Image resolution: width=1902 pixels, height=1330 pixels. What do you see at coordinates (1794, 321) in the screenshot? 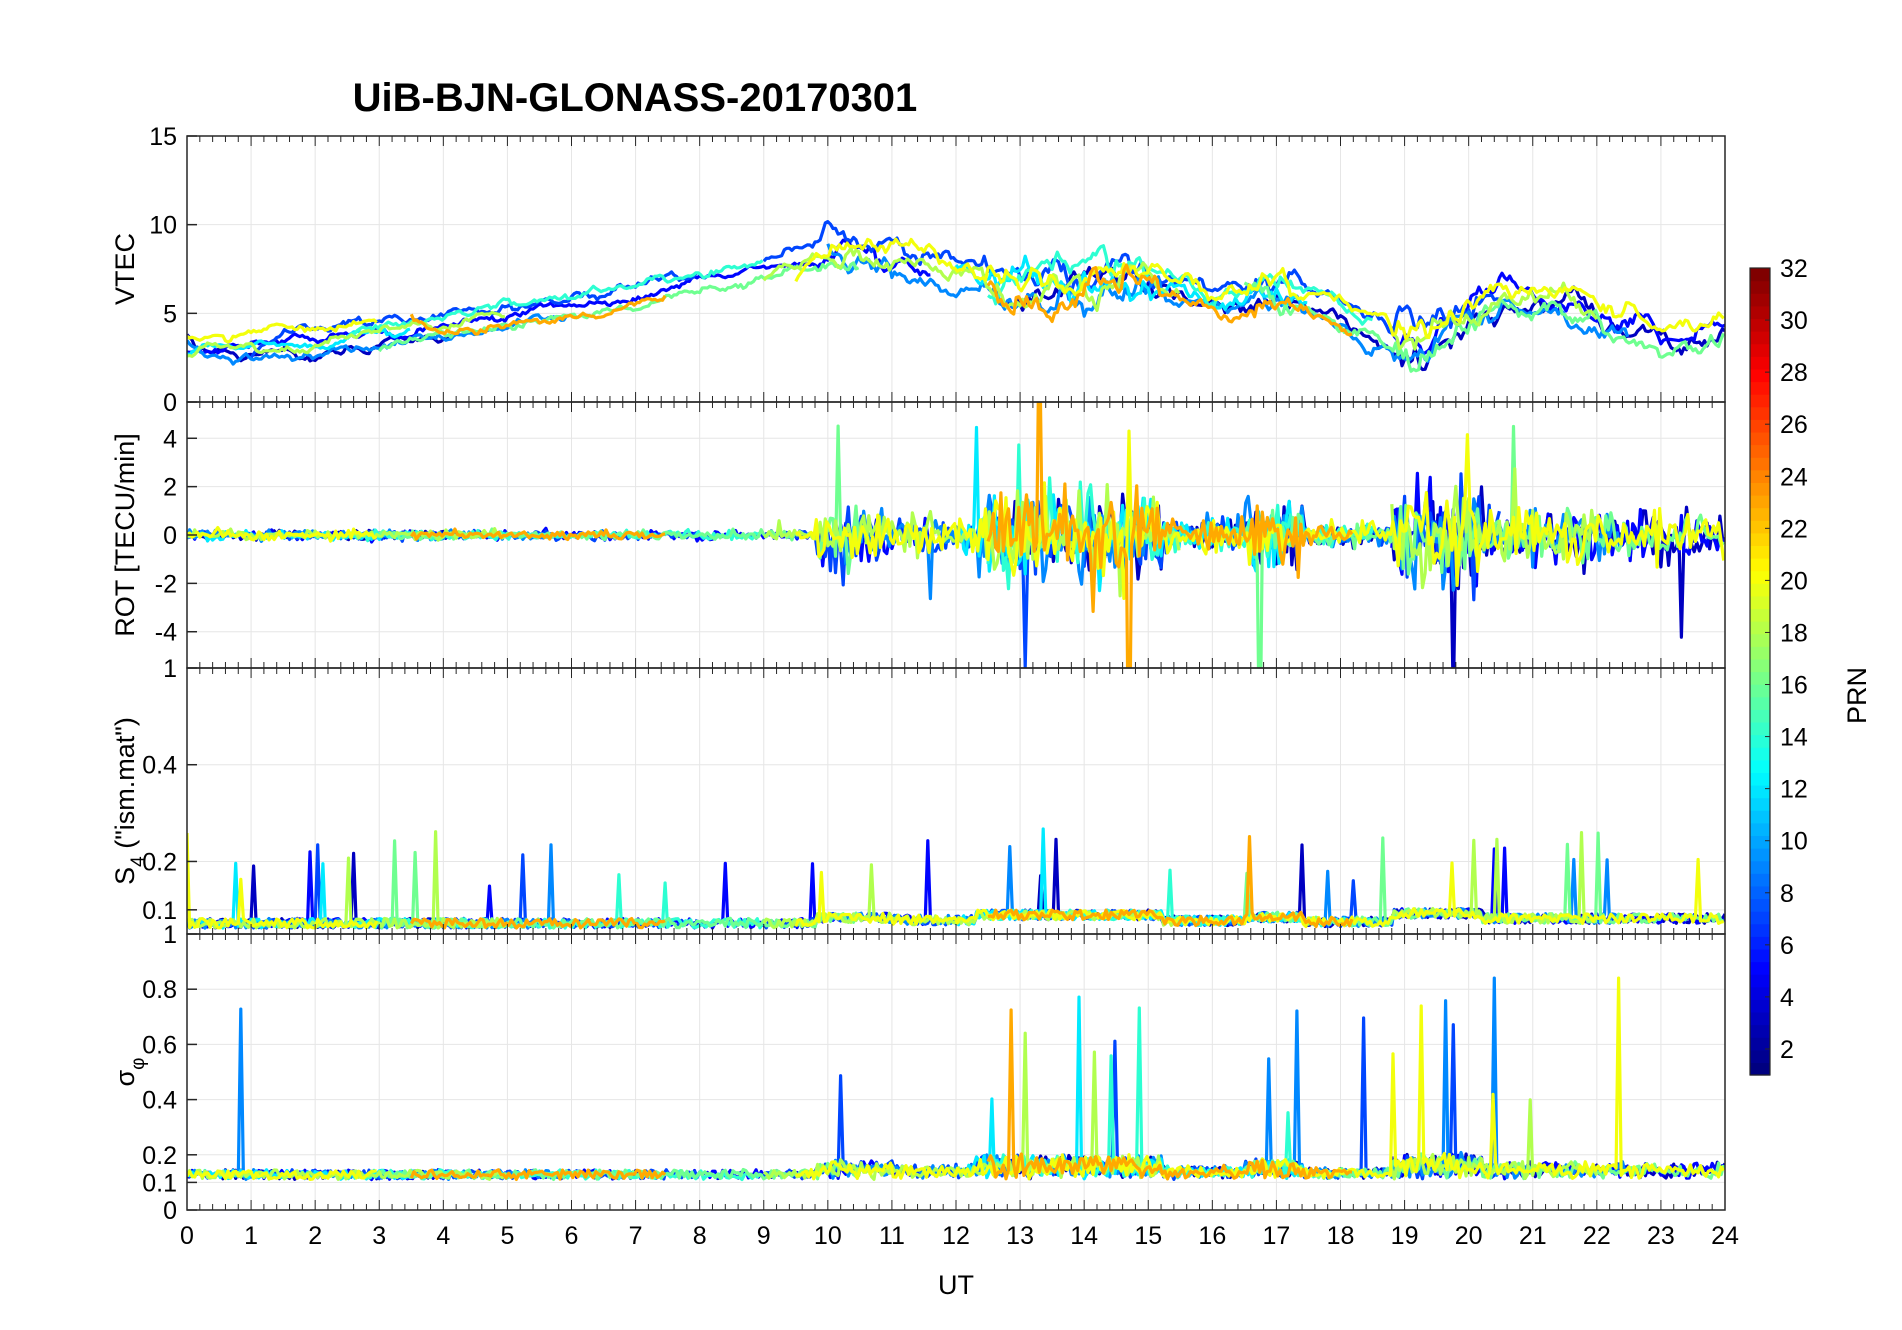
I see `colorbar-tick-label: 30` at bounding box center [1794, 321].